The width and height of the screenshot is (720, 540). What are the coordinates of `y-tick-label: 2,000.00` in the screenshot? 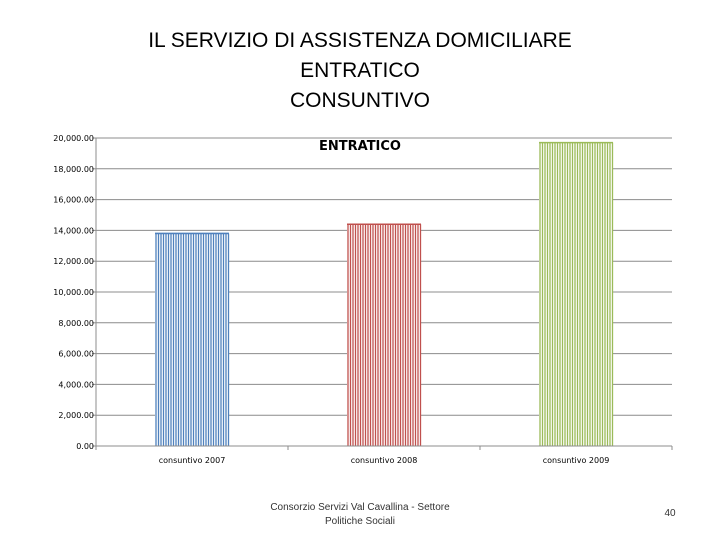 It's located at (76, 415).